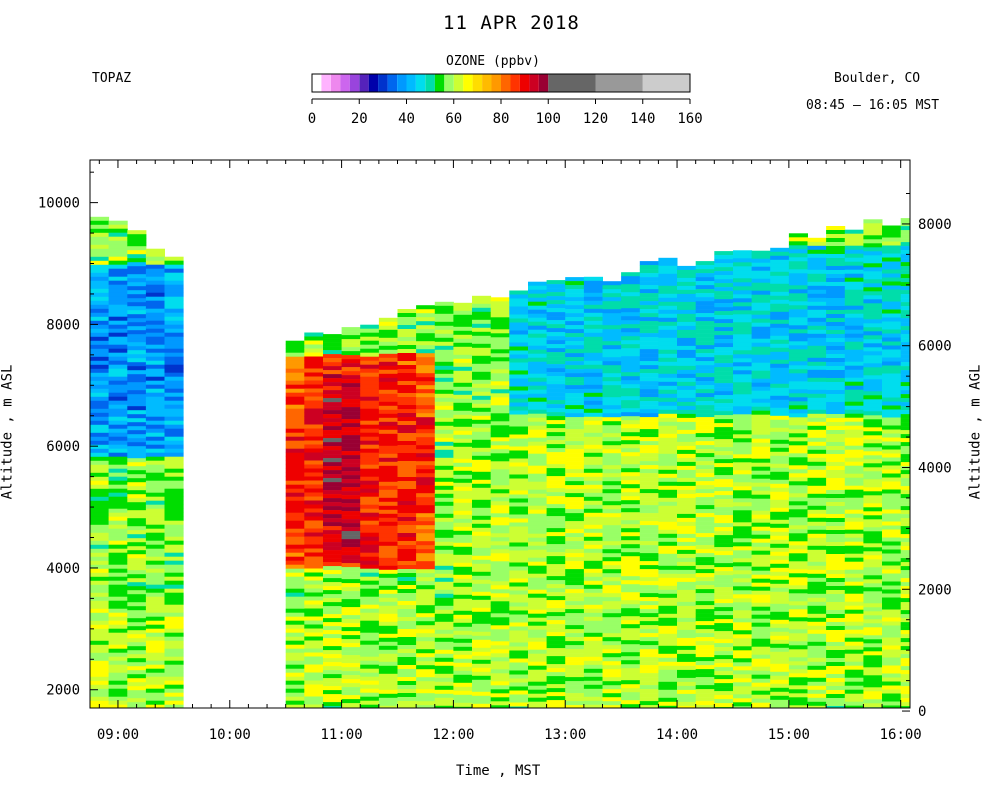 The width and height of the screenshot is (1000, 800). What do you see at coordinates (63, 691) in the screenshot?
I see `y-left-tick-label: 2000` at bounding box center [63, 691].